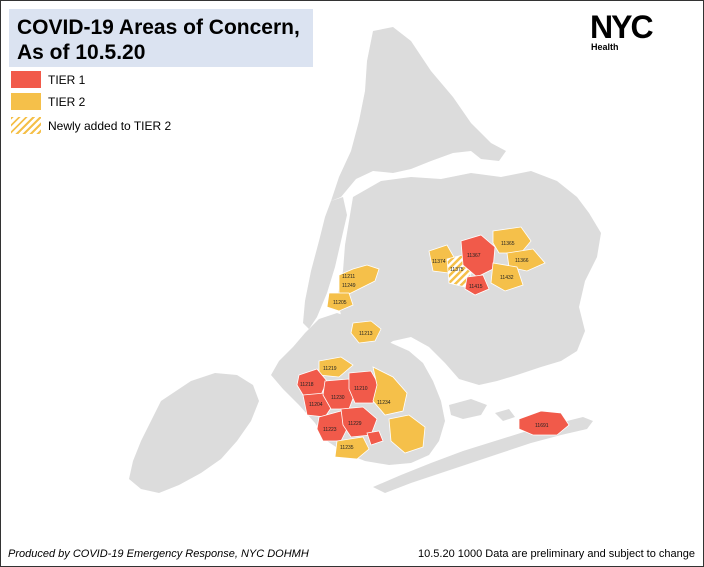 Image resolution: width=704 pixels, height=567 pixels. What do you see at coordinates (483, 455) in the screenshot?
I see `rockaway-landmass` at bounding box center [483, 455].